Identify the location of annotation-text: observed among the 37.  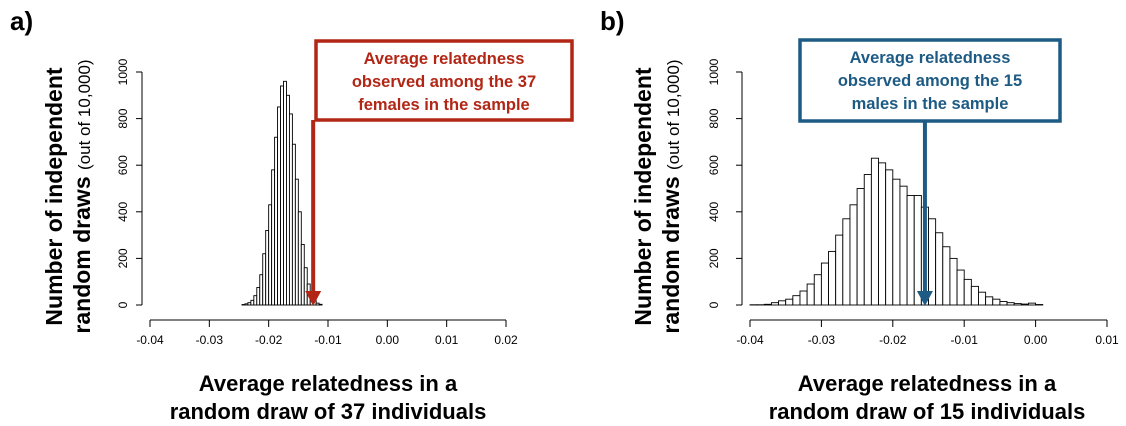
(444, 82).